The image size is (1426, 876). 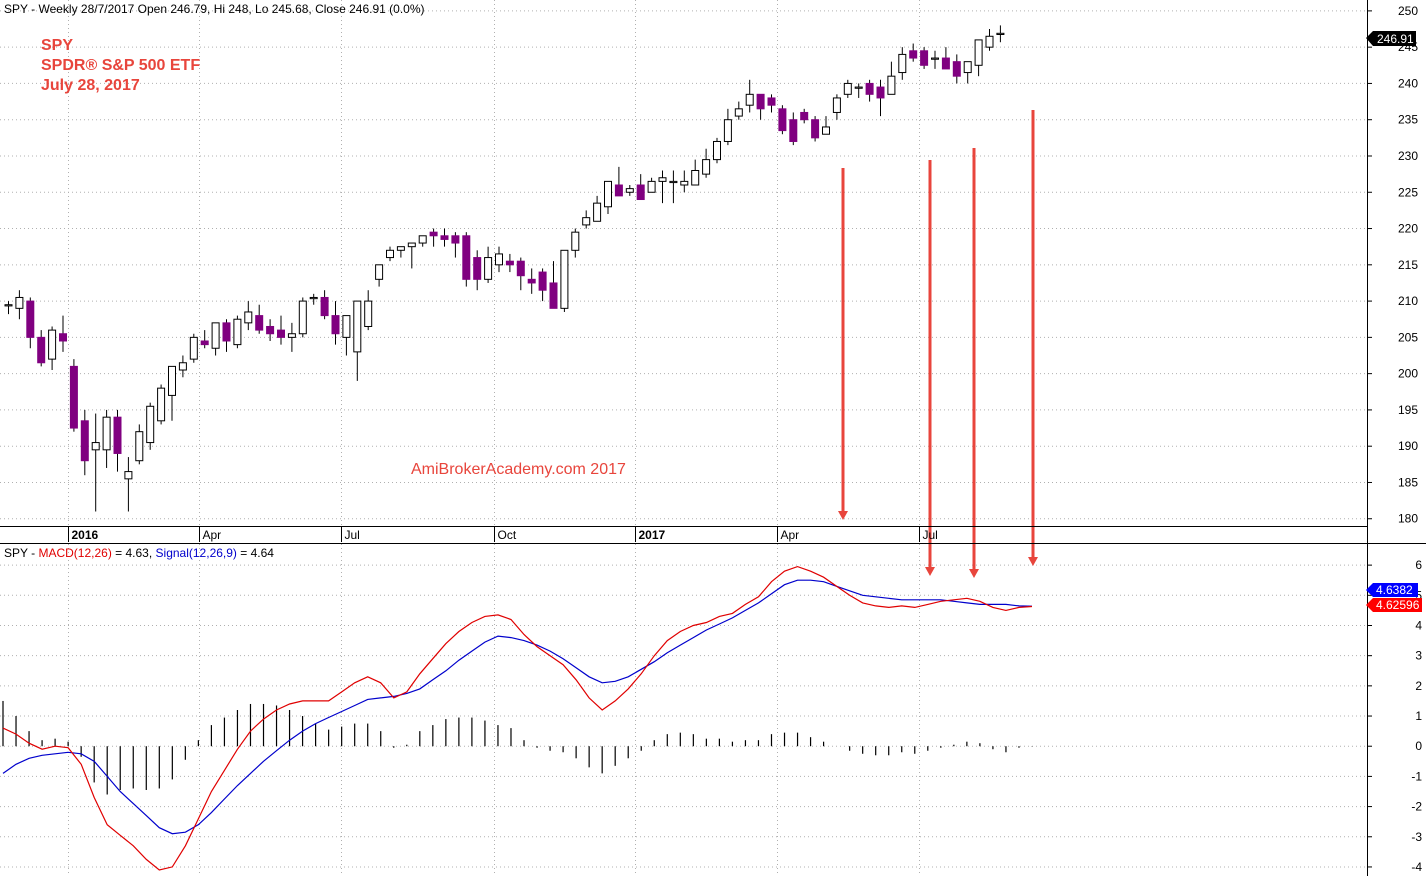 I want to click on price-arrow, so click(x=843, y=344).